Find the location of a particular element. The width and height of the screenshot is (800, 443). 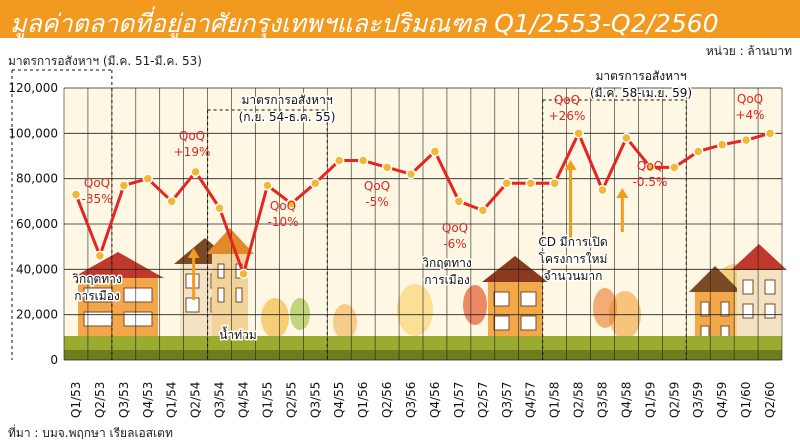

x-tick-label: Q3/57 is located at coordinates (507, 400).